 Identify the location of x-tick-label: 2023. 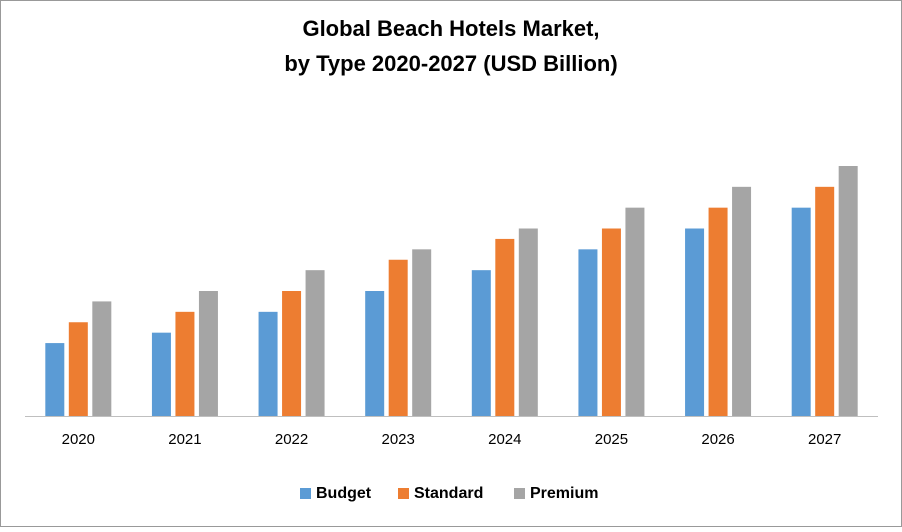
(398, 439).